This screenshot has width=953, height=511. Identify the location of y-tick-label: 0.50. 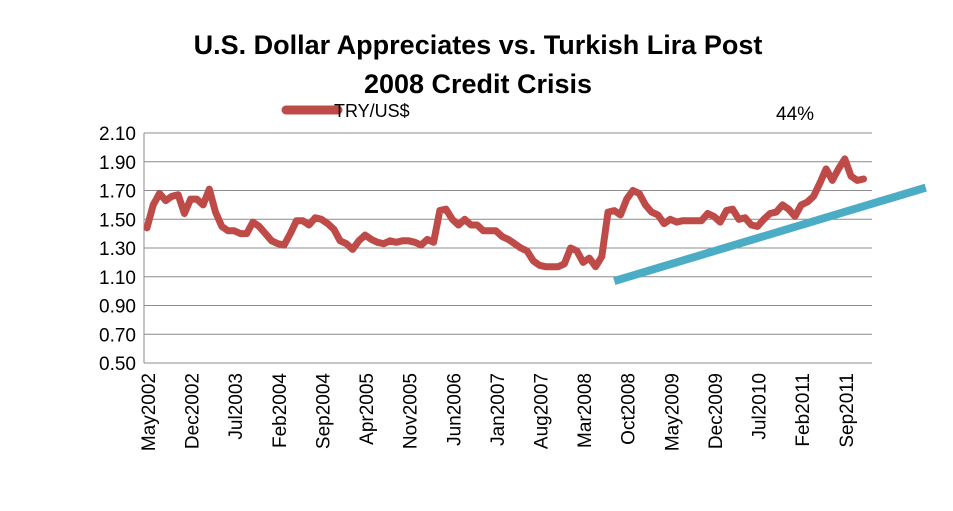
(117, 364).